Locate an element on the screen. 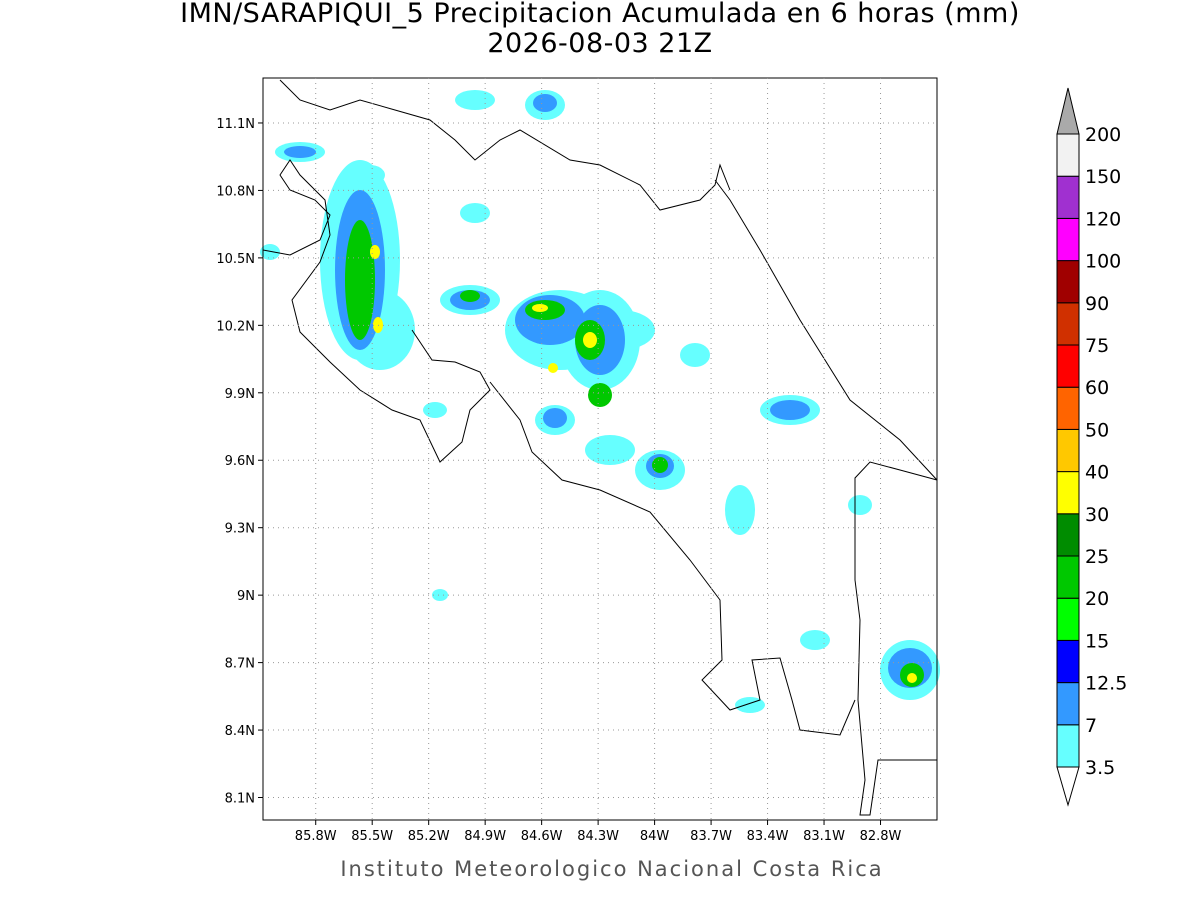 This screenshot has height=900, width=1200. y-tick-label: 10.8N is located at coordinates (235, 191).